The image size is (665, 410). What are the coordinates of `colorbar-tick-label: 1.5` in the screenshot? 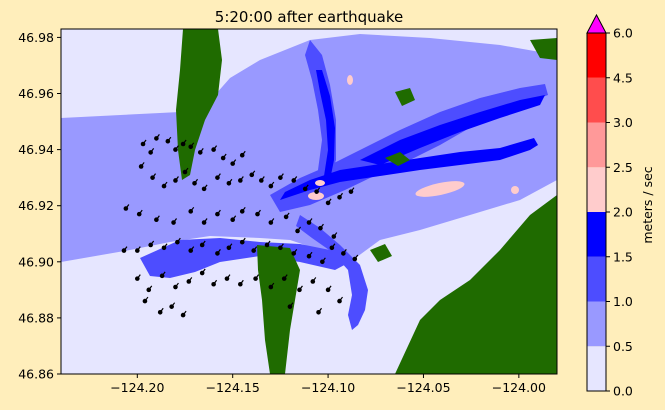 It's located at (623, 256).